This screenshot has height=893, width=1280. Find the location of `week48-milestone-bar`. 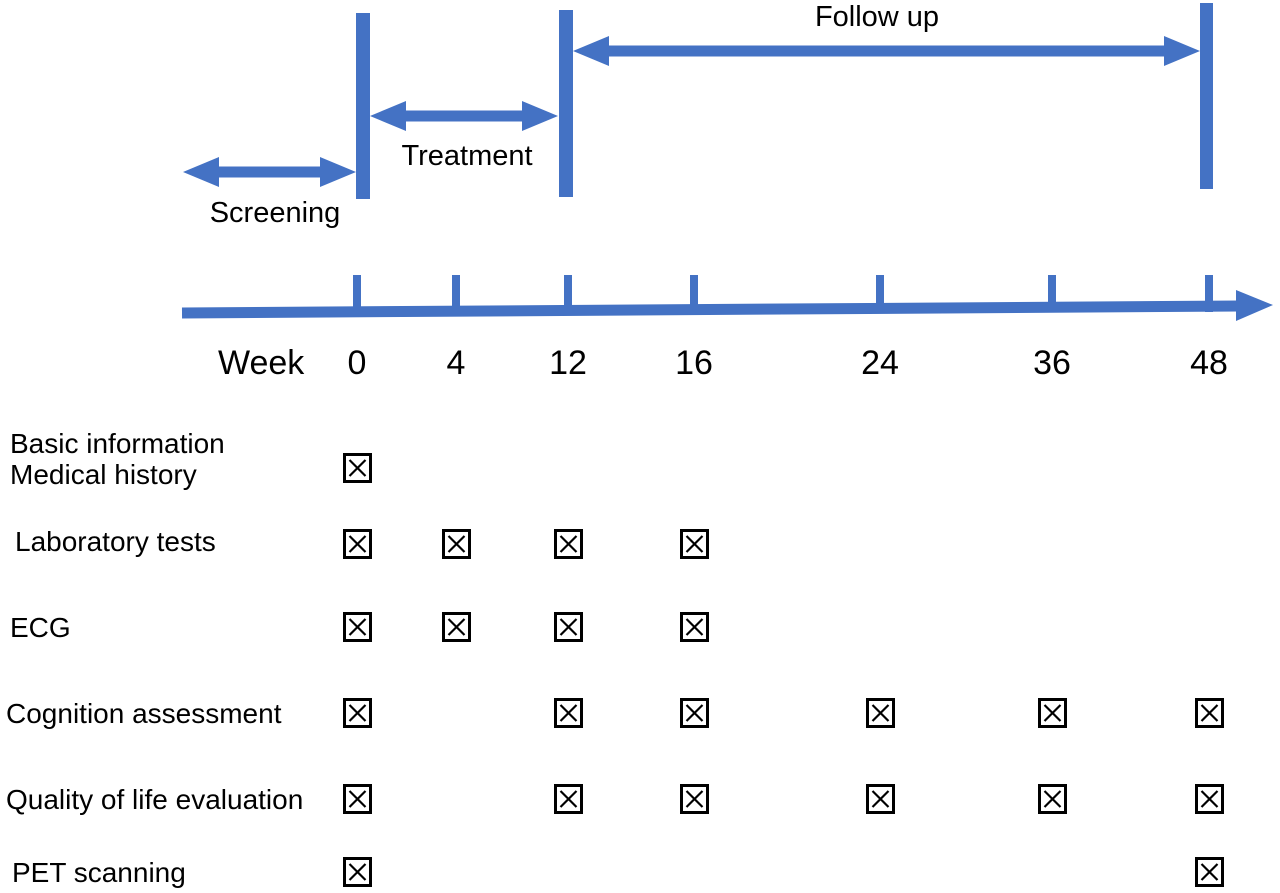

week48-milestone-bar is located at coordinates (1206, 96).